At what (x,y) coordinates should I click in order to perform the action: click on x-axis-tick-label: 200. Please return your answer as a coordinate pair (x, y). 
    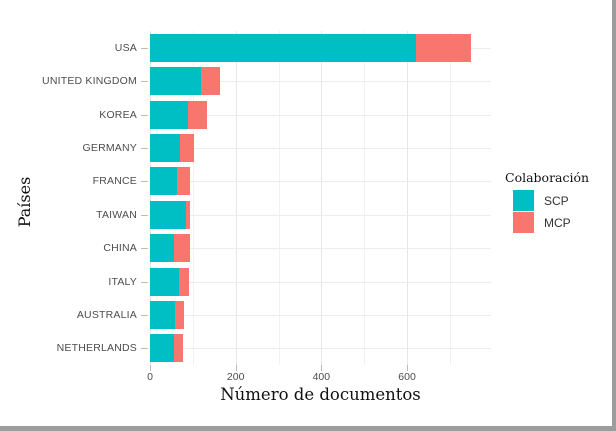
    Looking at the image, I should click on (235, 377).